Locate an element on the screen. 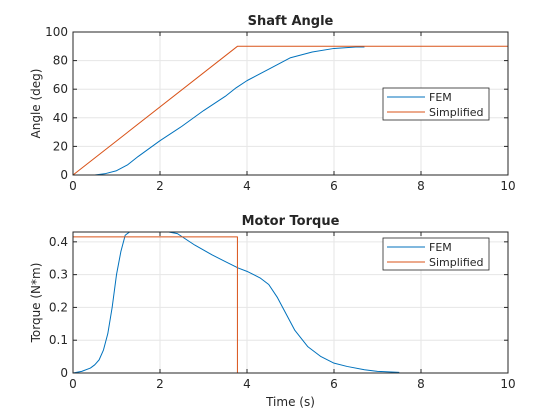  y-tick-label: 40 is located at coordinates (60, 118).